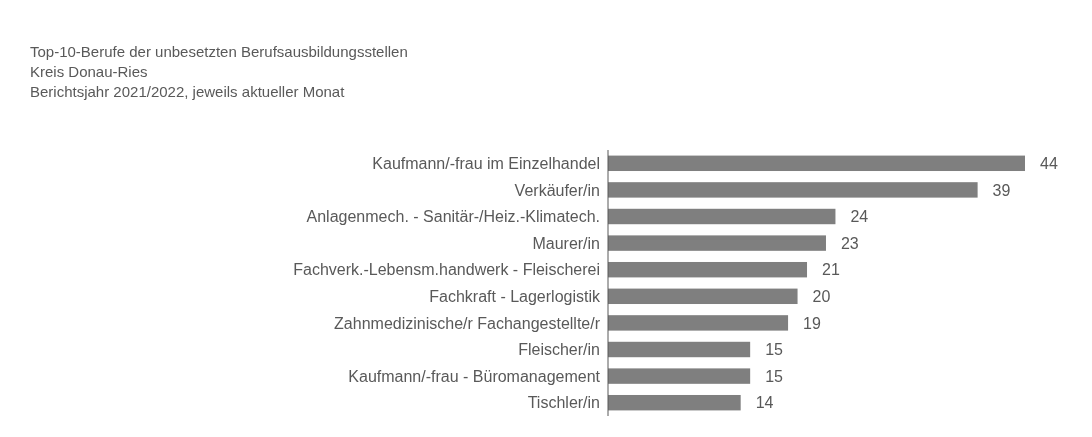  Describe the element at coordinates (563, 403) in the screenshot. I see `y-tick-label: Tischler/in` at that location.